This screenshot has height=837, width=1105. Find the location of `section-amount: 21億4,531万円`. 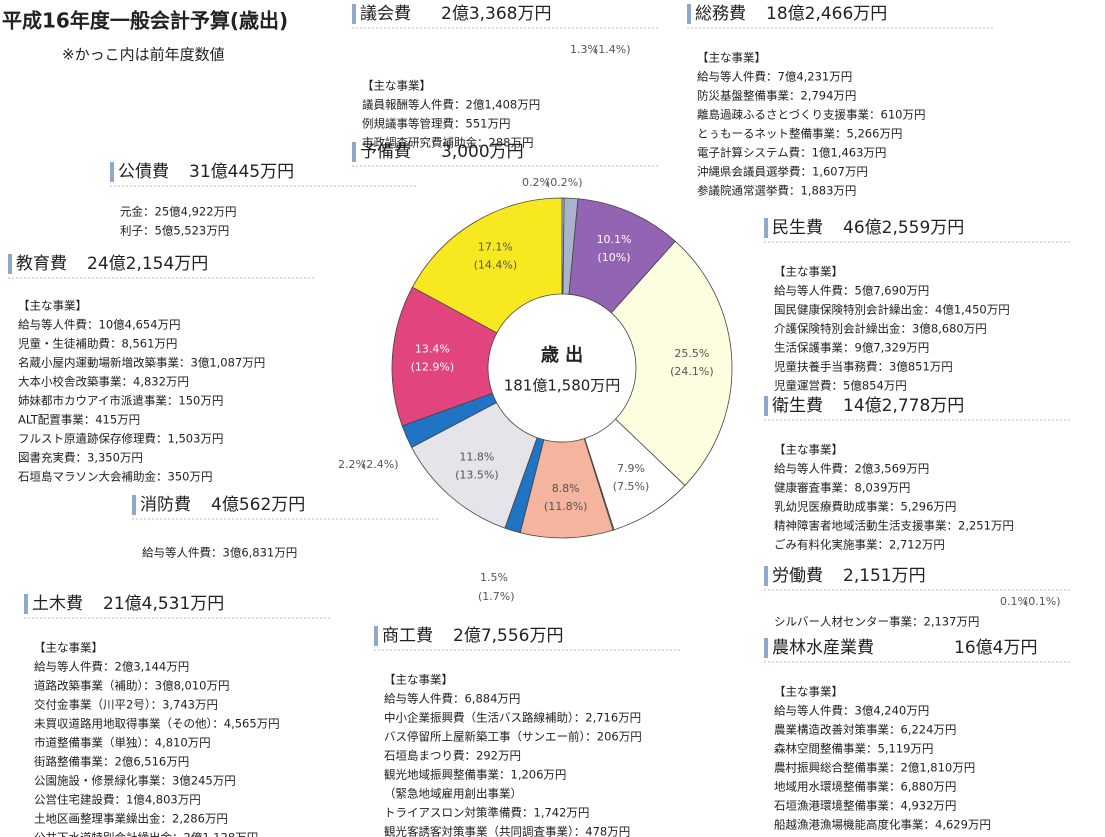

section-amount: 21億4,531万円 is located at coordinates (163, 604).